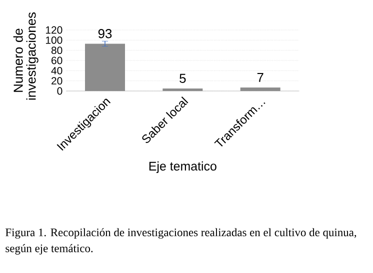 Image resolution: width=373 pixels, height=273 pixels. Describe the element at coordinates (54, 40) in the screenshot. I see `y-tick-label: 100` at that location.